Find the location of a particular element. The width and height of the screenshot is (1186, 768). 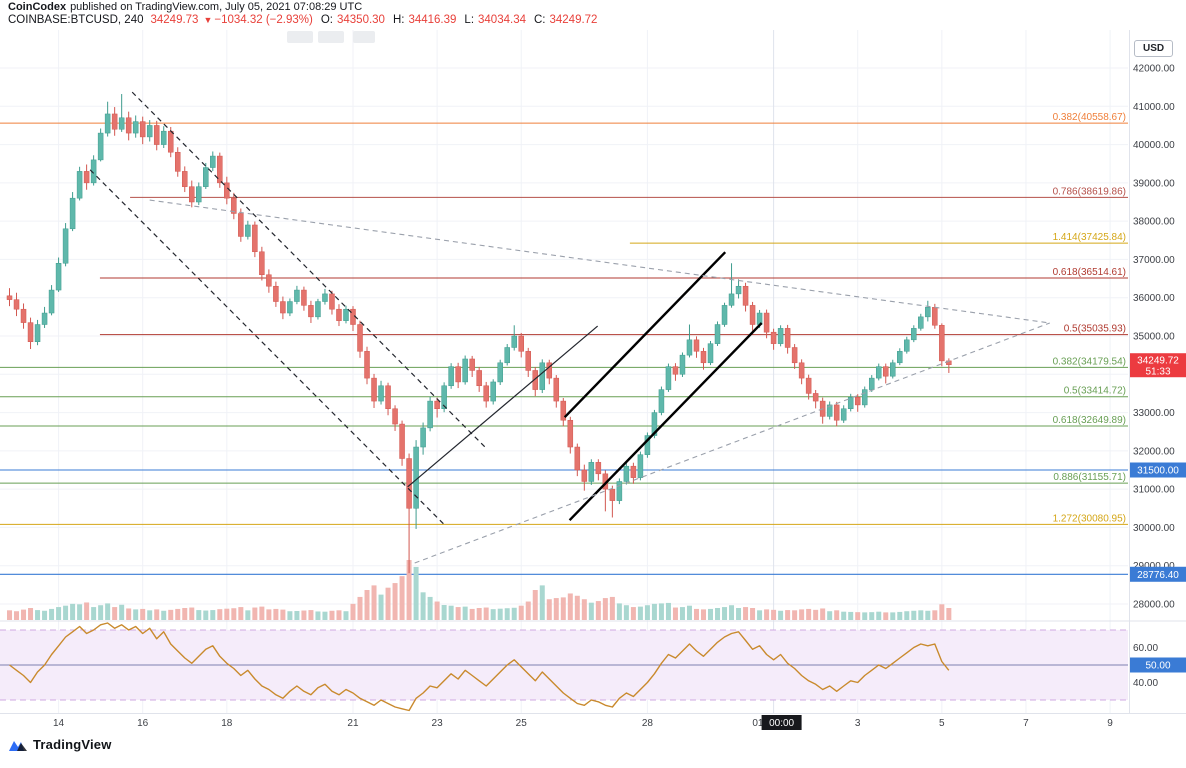

tradingview-attribution: TradingView is located at coordinates (60, 744).